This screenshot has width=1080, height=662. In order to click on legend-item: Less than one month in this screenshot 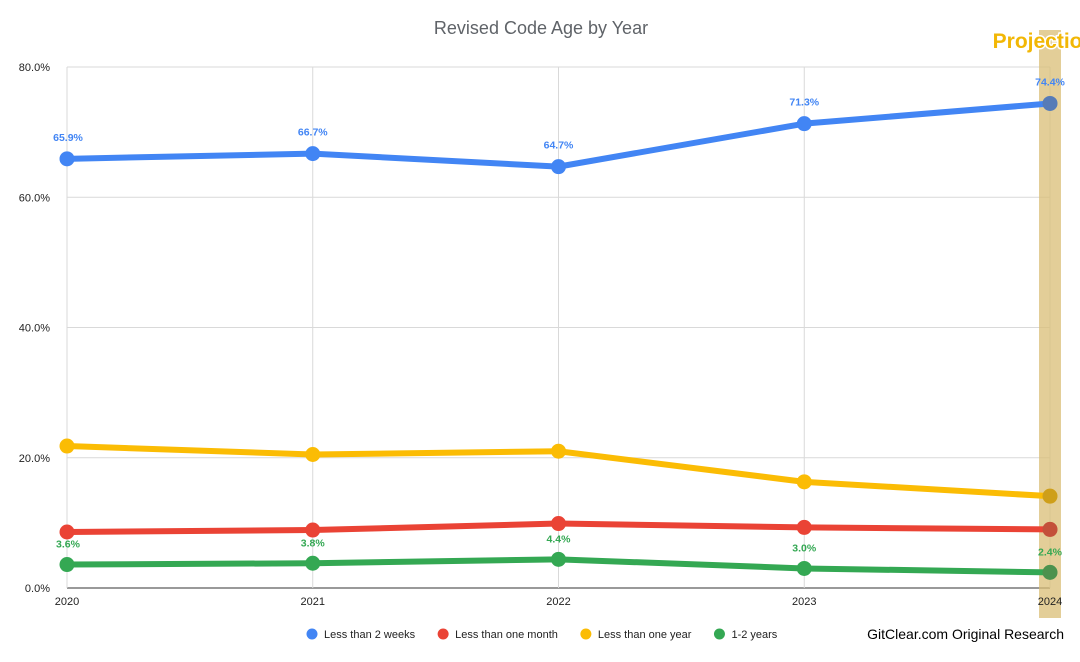, I will do `click(497, 634)`.